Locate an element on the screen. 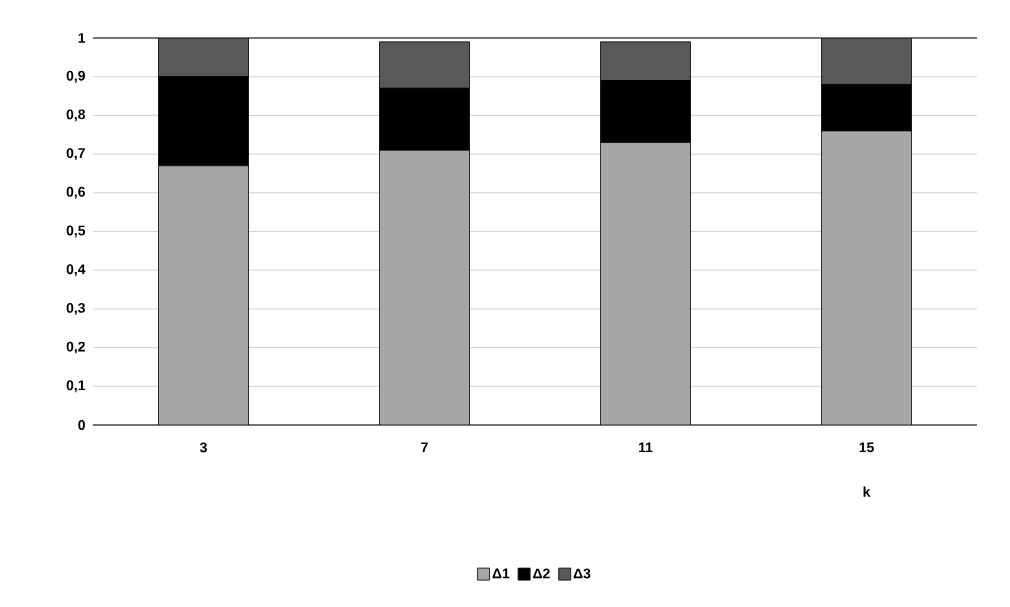 The image size is (1010, 607). legend-label: Δ3 is located at coordinates (582, 573).